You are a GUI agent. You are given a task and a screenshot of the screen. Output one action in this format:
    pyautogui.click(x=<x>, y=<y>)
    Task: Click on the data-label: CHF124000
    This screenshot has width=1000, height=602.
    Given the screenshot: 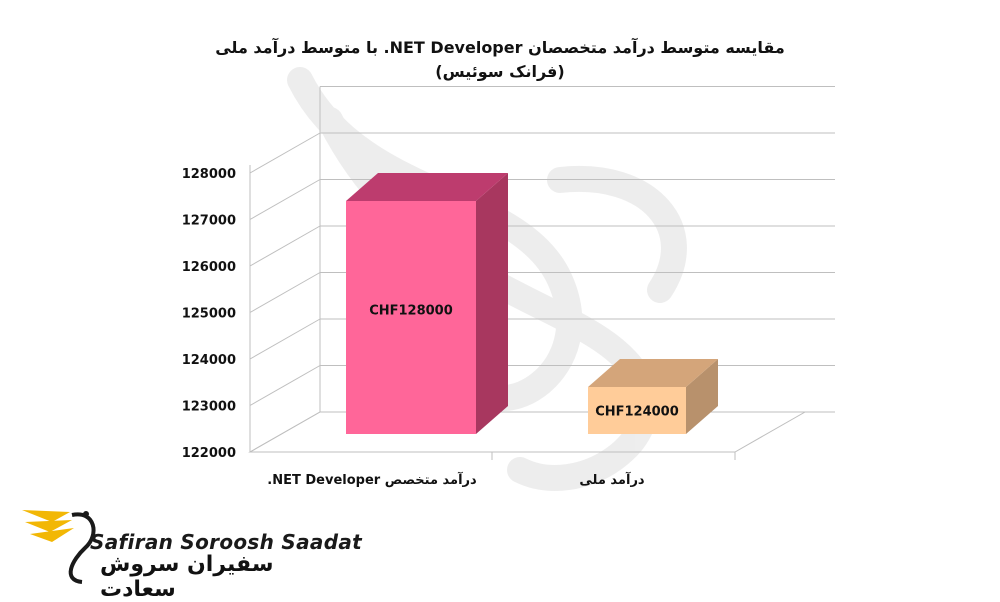 What is the action you would take?
    pyautogui.click(x=637, y=412)
    